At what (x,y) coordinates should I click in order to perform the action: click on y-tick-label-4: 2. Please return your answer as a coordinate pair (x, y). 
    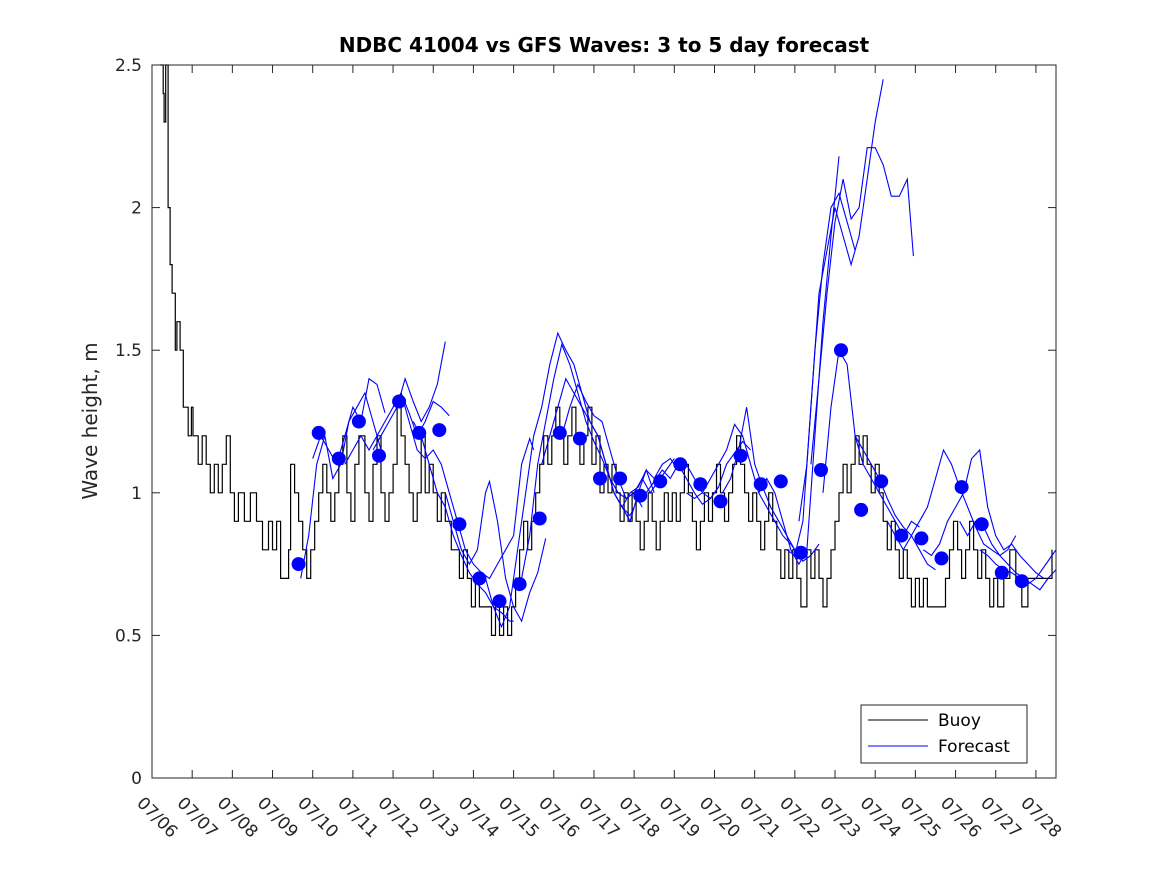
    Looking at the image, I should click on (136, 209).